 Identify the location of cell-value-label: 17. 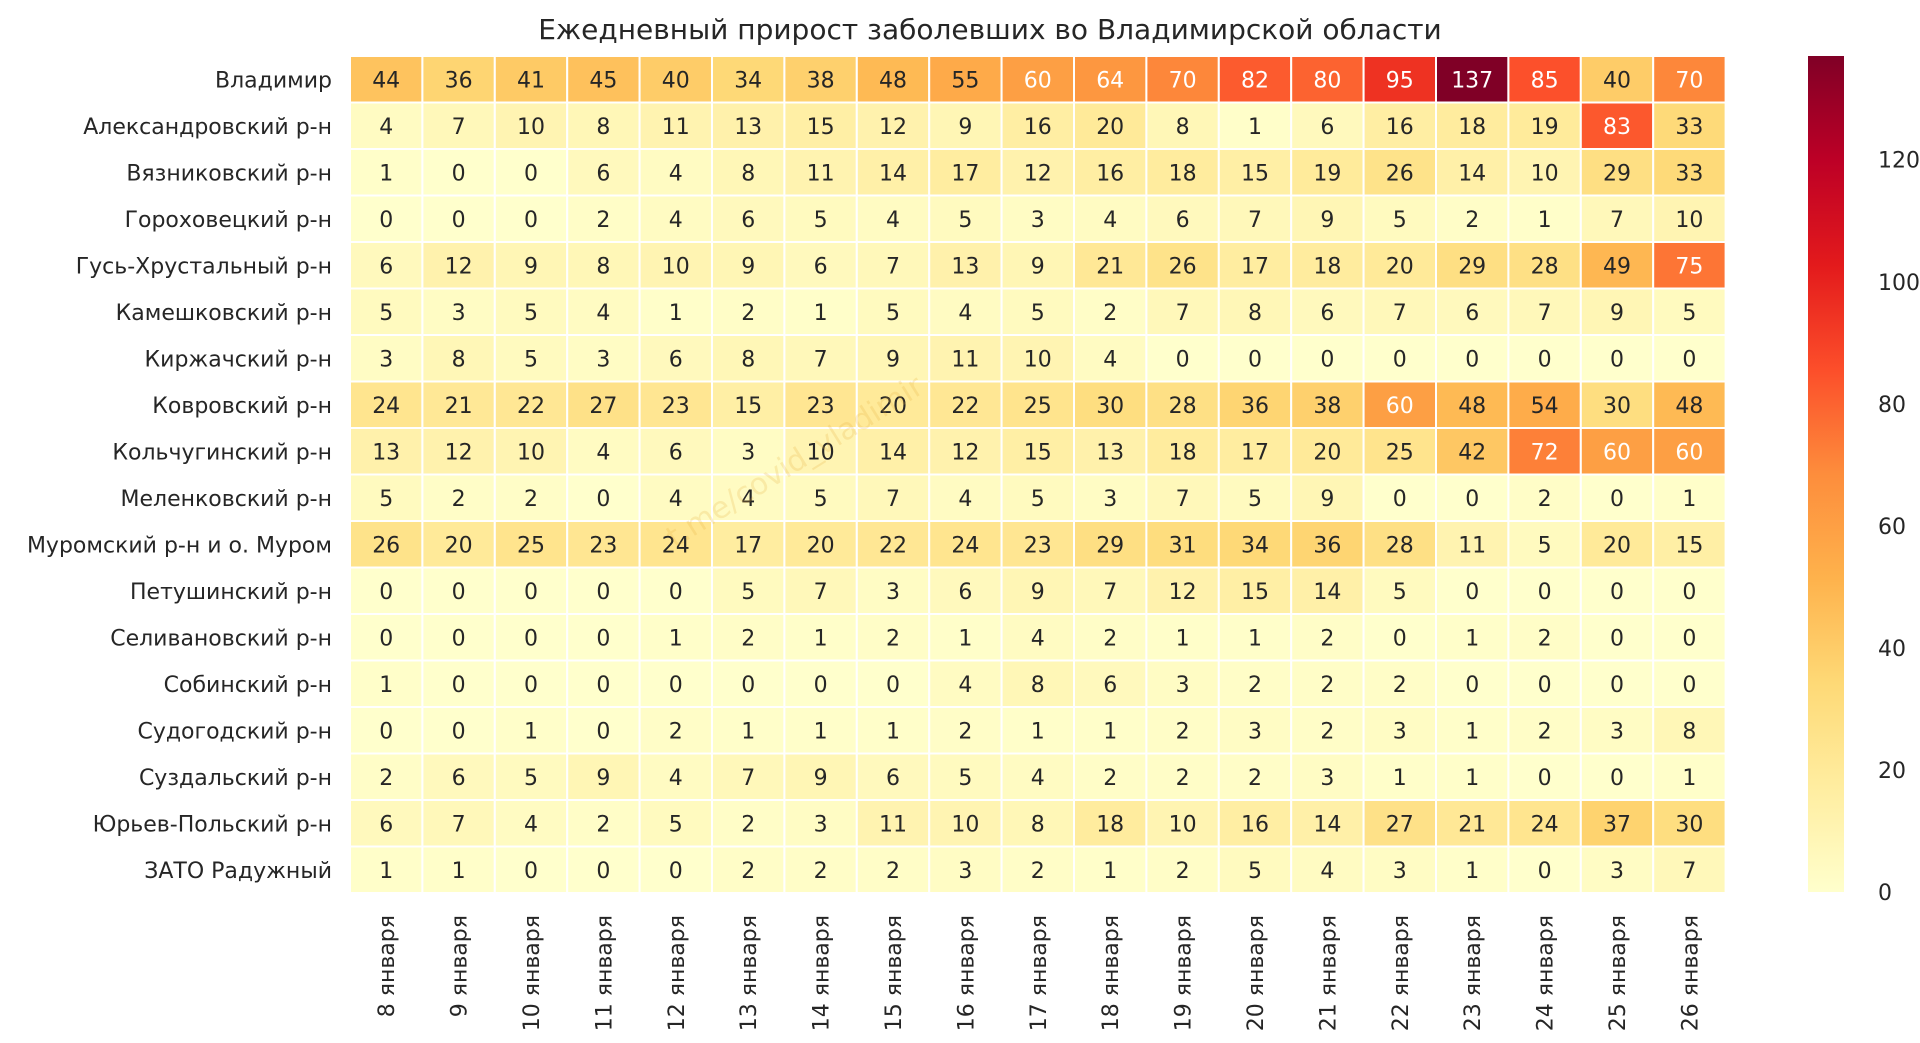
(965, 173).